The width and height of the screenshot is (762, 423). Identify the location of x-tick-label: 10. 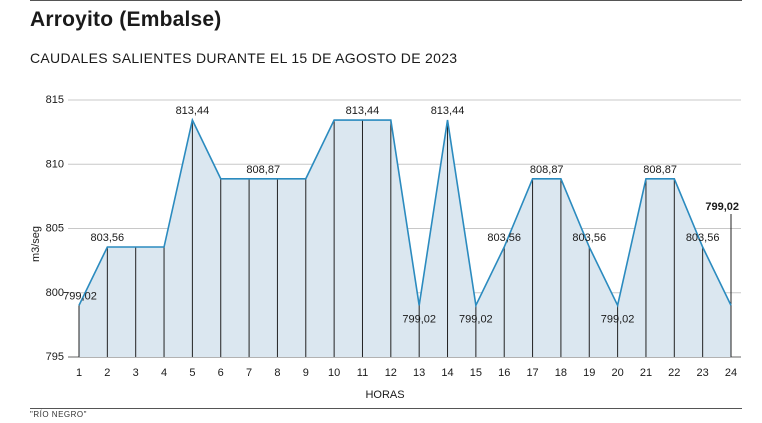
(334, 373).